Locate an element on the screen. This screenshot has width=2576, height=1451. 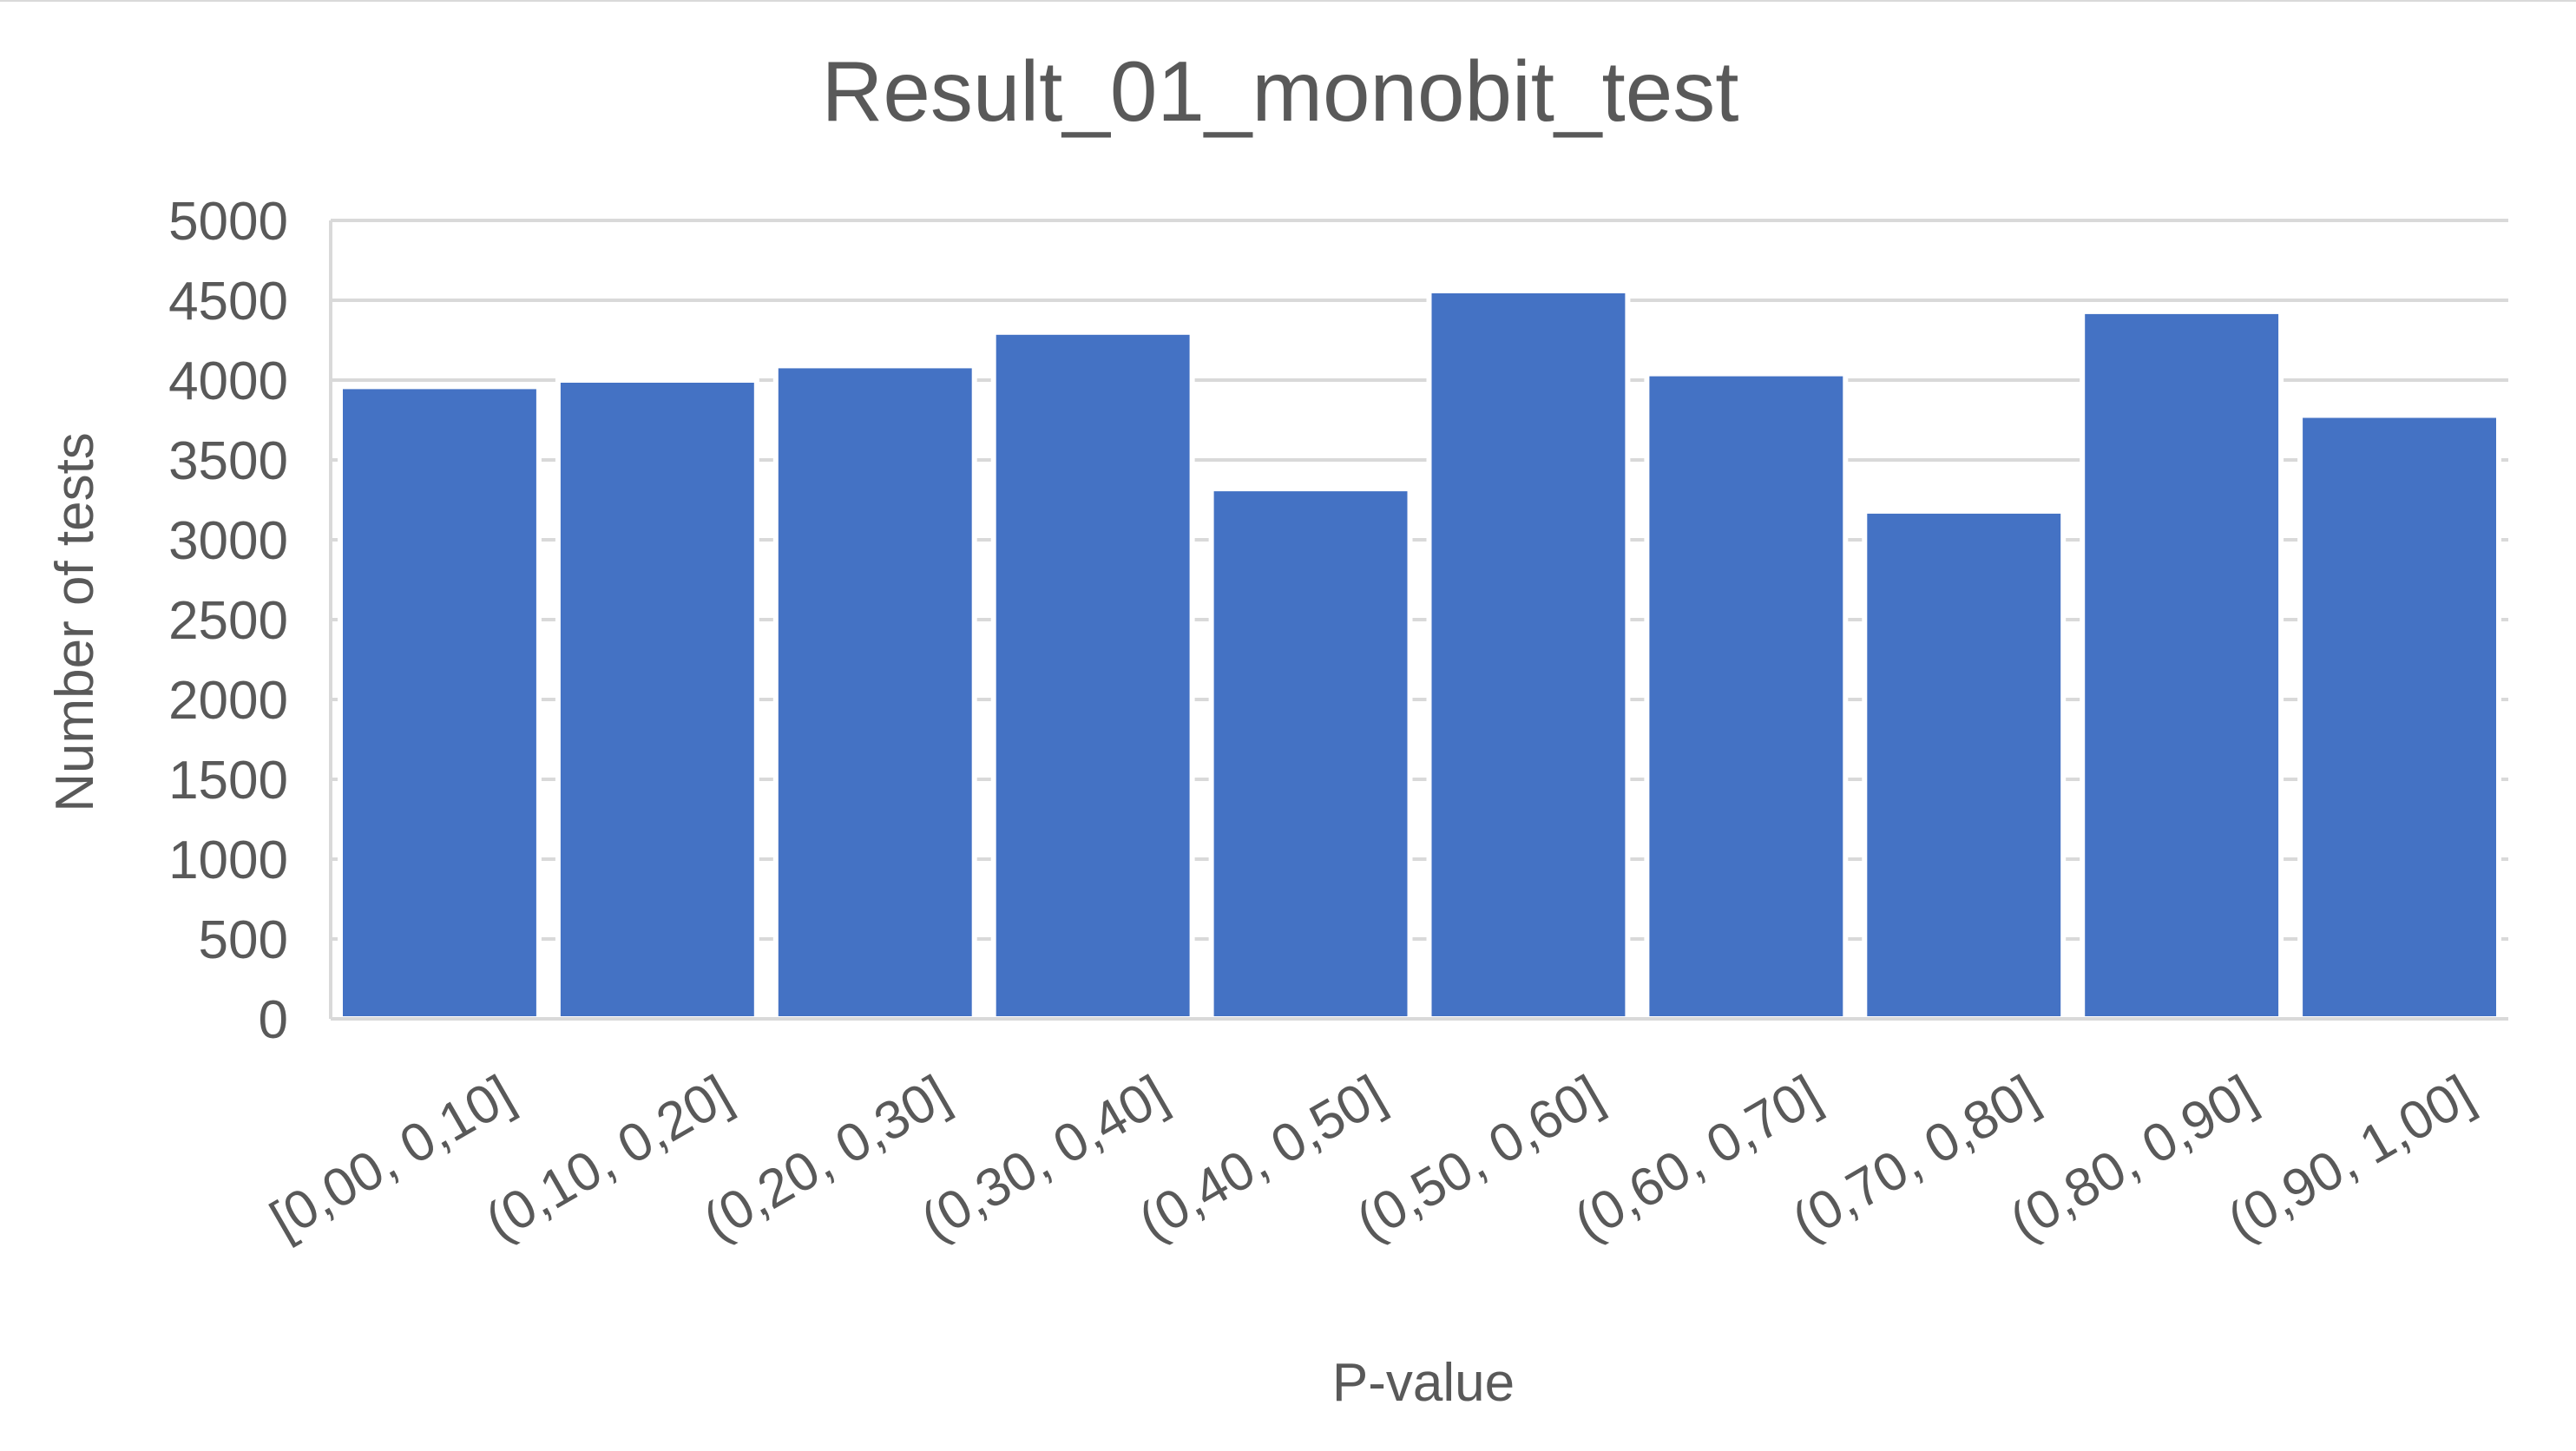
x-tick-label: (0,70, 0,80] is located at coordinates (1915, 1158).